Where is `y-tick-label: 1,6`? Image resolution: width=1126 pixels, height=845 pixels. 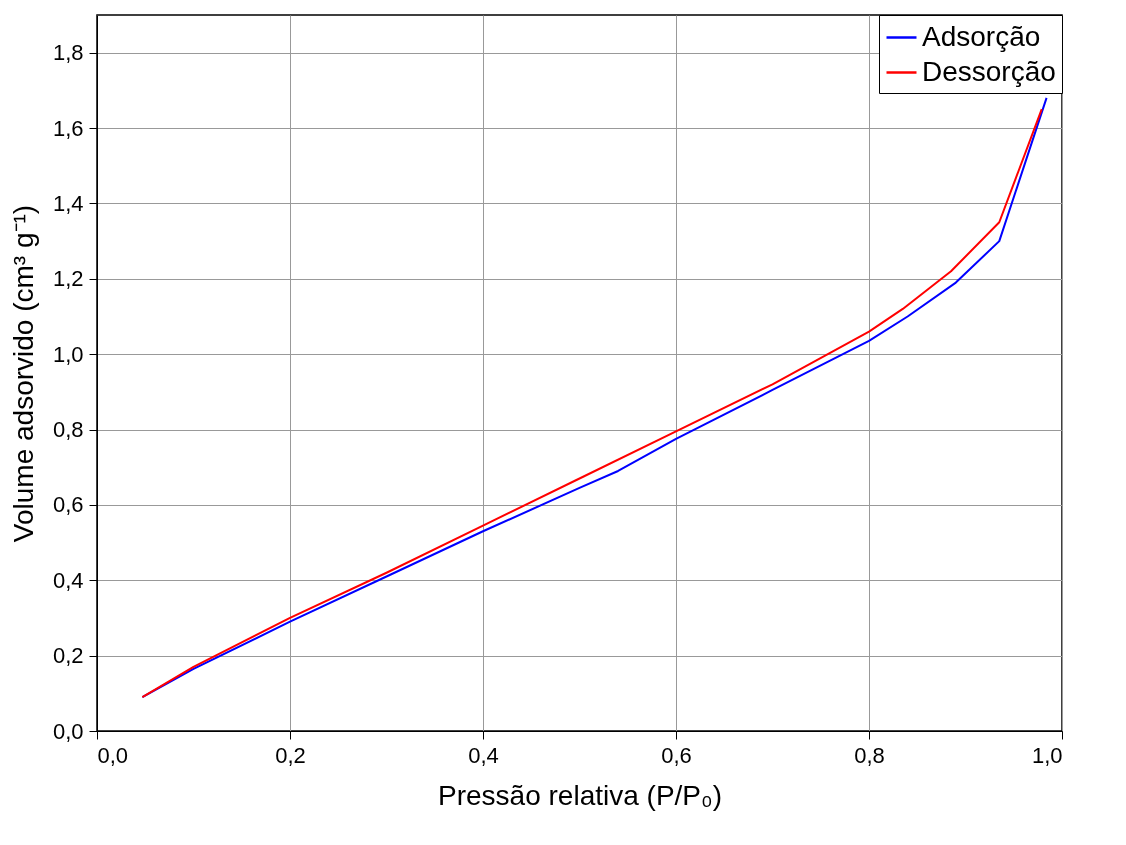
y-tick-label: 1,6 is located at coordinates (68, 128).